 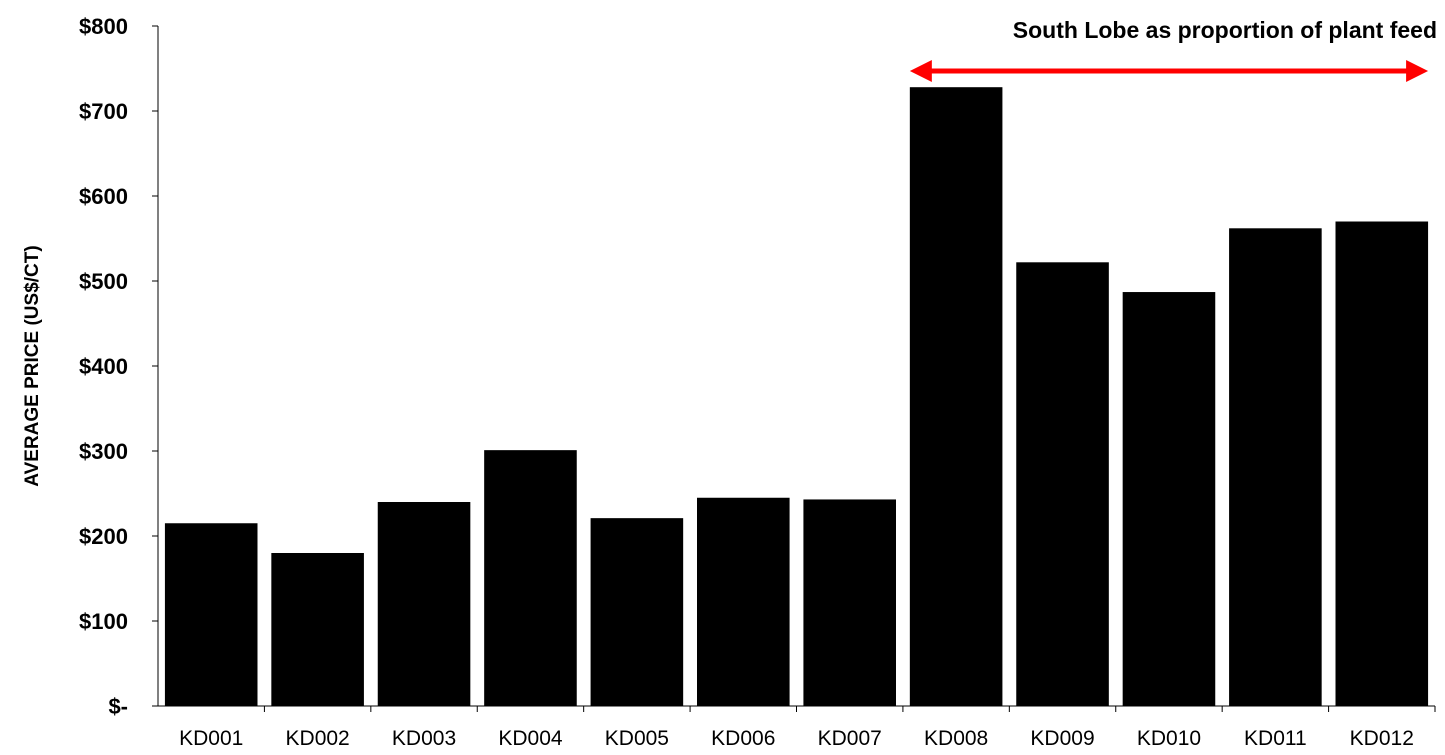 What do you see at coordinates (1169, 738) in the screenshot?
I see `x-tick-label: KD010` at bounding box center [1169, 738].